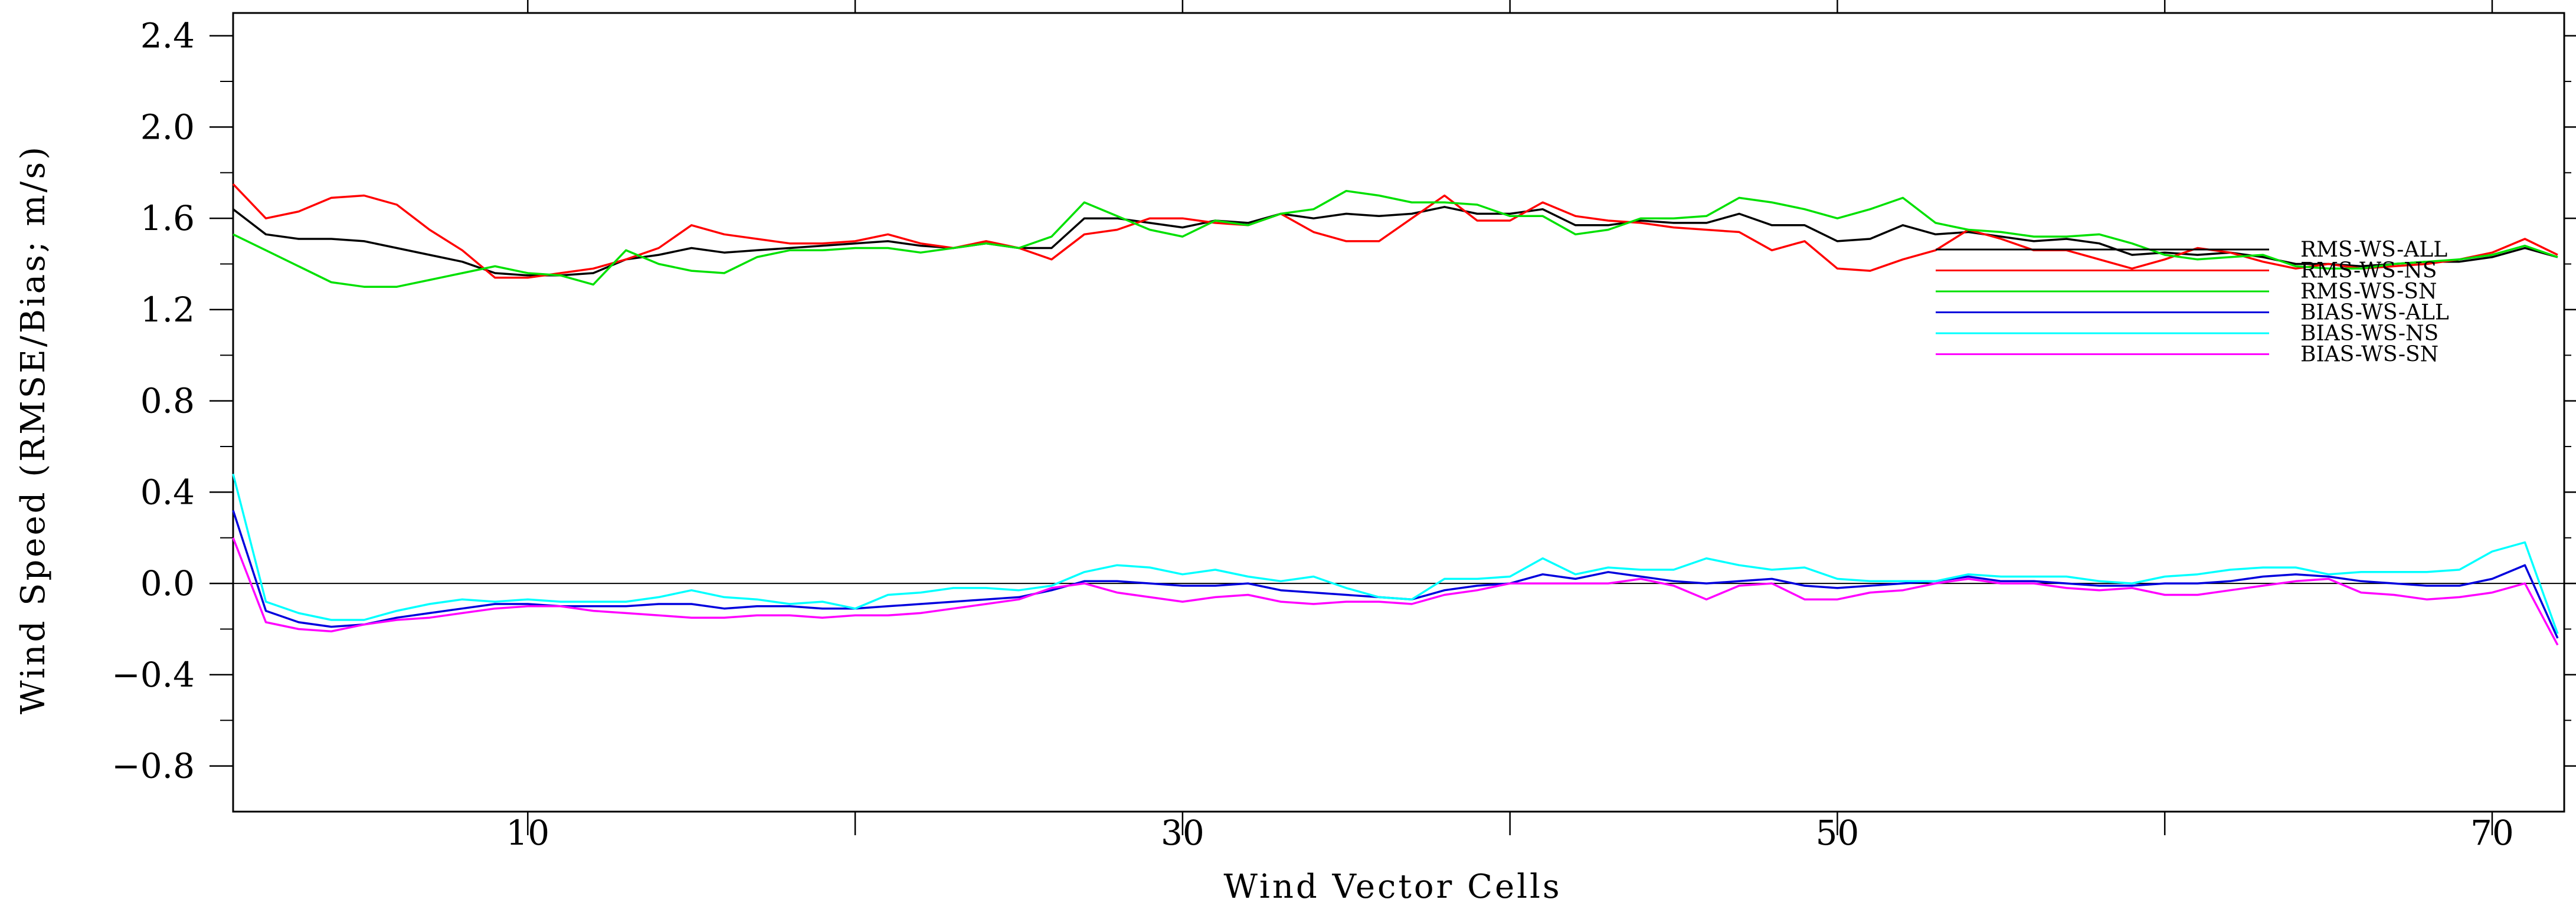  Describe the element at coordinates (2492, 833) in the screenshot. I see `x-tick-label: 70` at that location.